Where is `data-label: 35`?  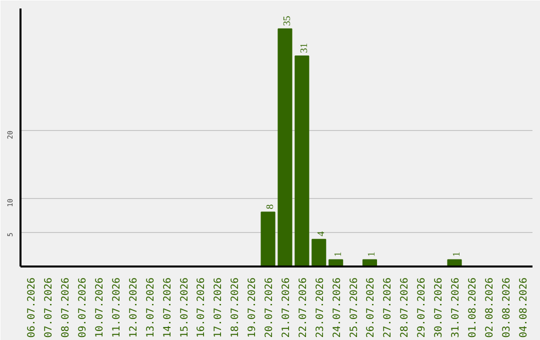
data-label: 35 is located at coordinates (287, 21).